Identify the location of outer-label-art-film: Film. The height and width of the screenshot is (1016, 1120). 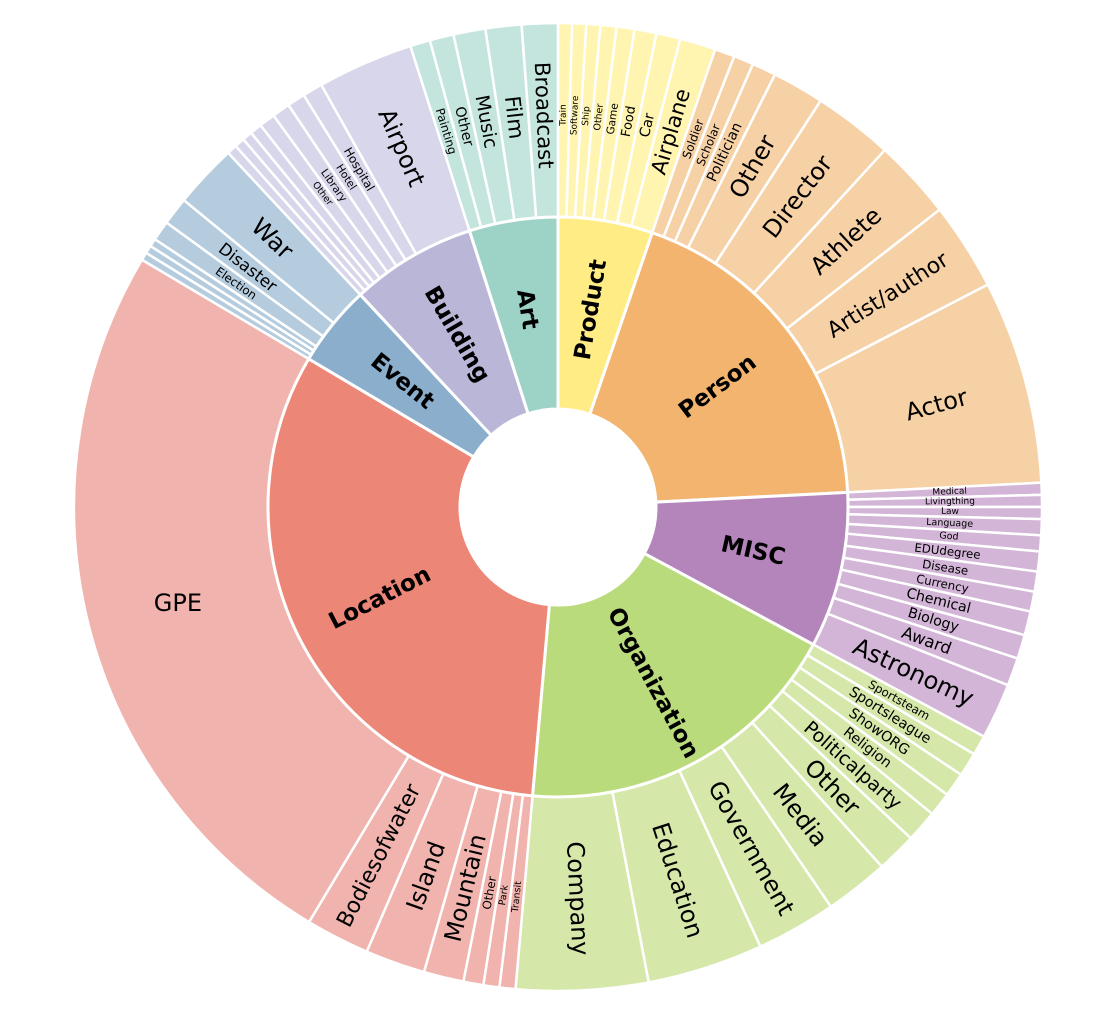
(514, 118).